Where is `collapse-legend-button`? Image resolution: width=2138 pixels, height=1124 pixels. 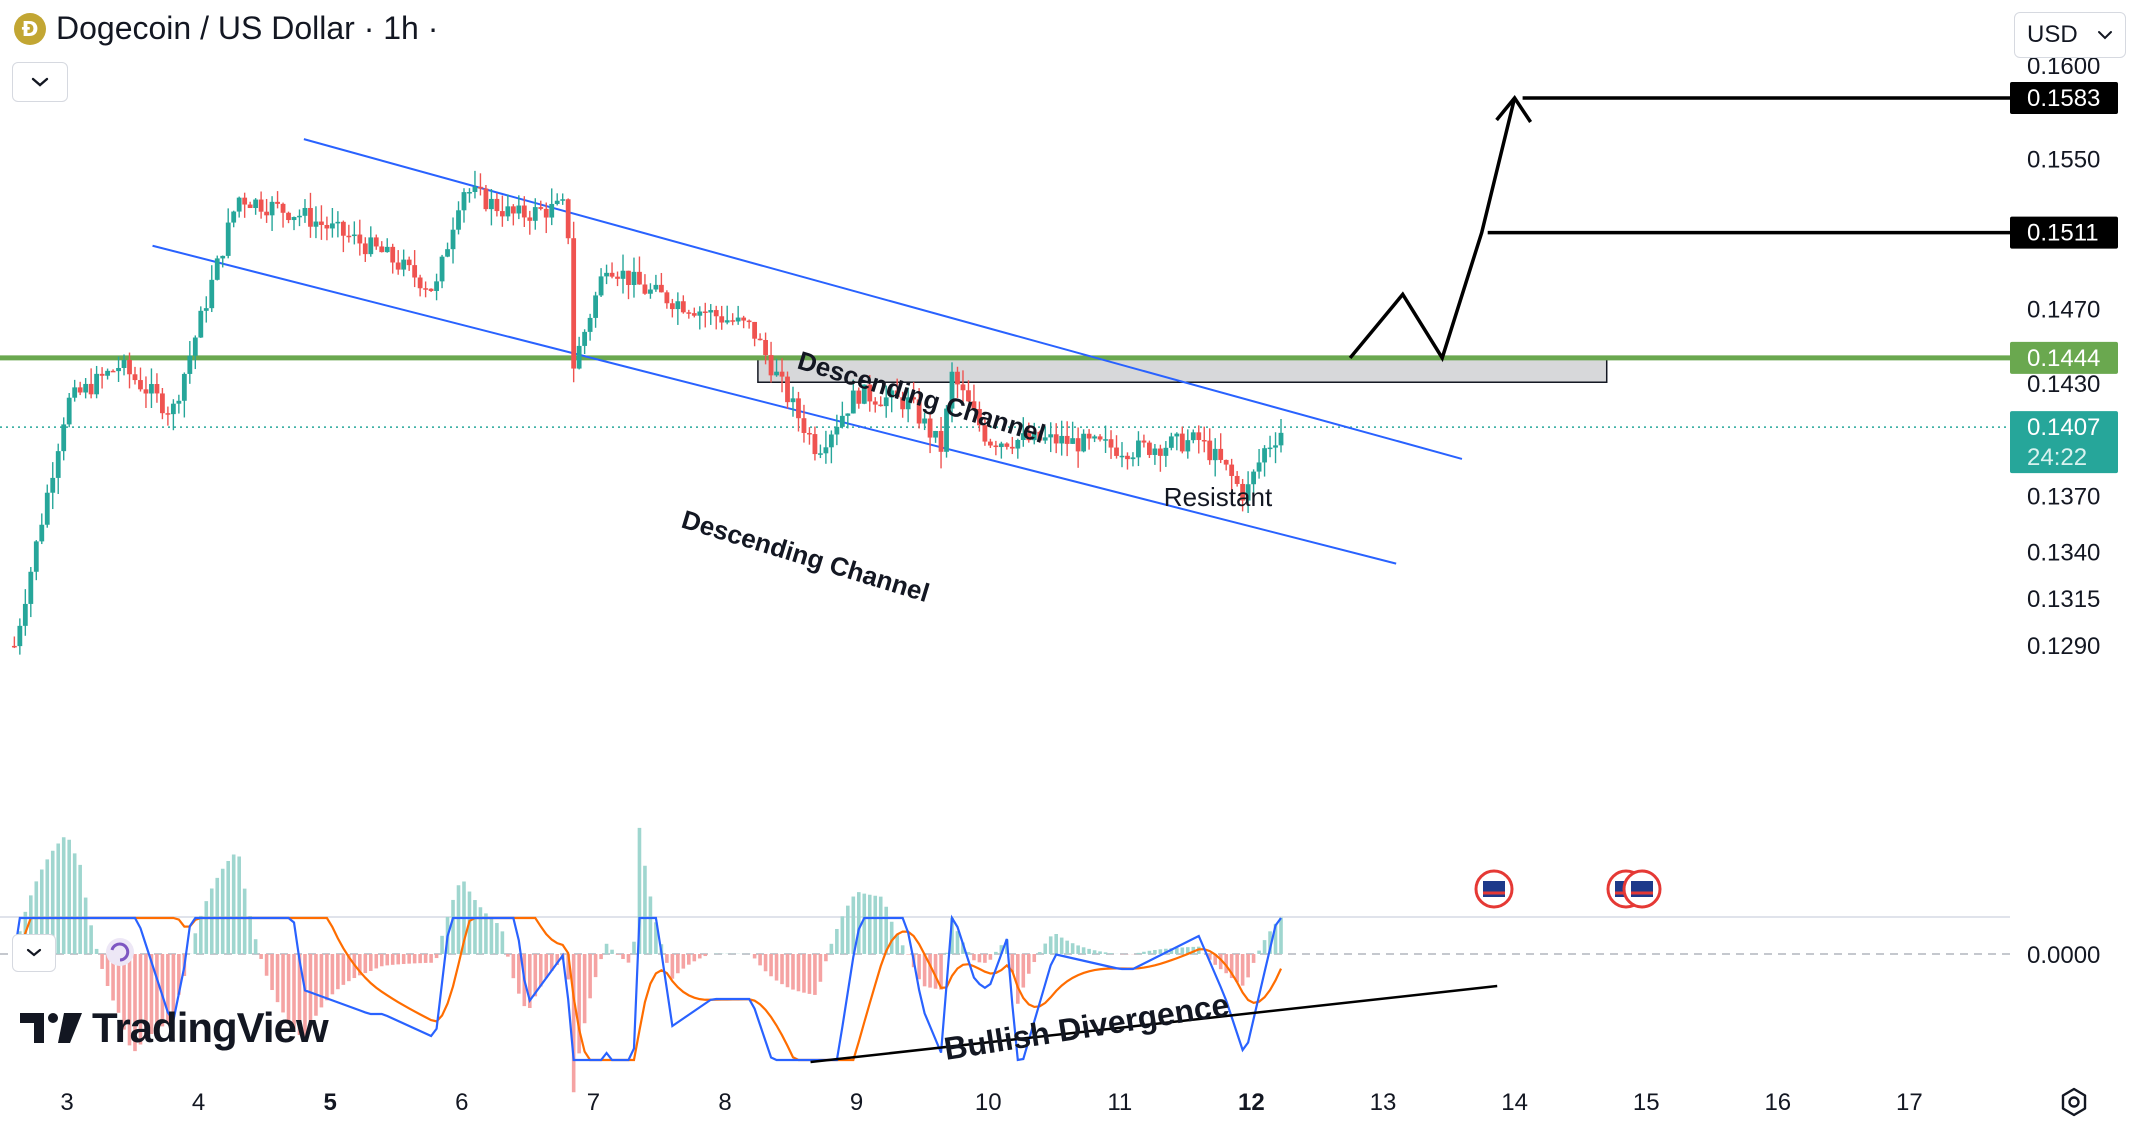
collapse-legend-button is located at coordinates (40, 82).